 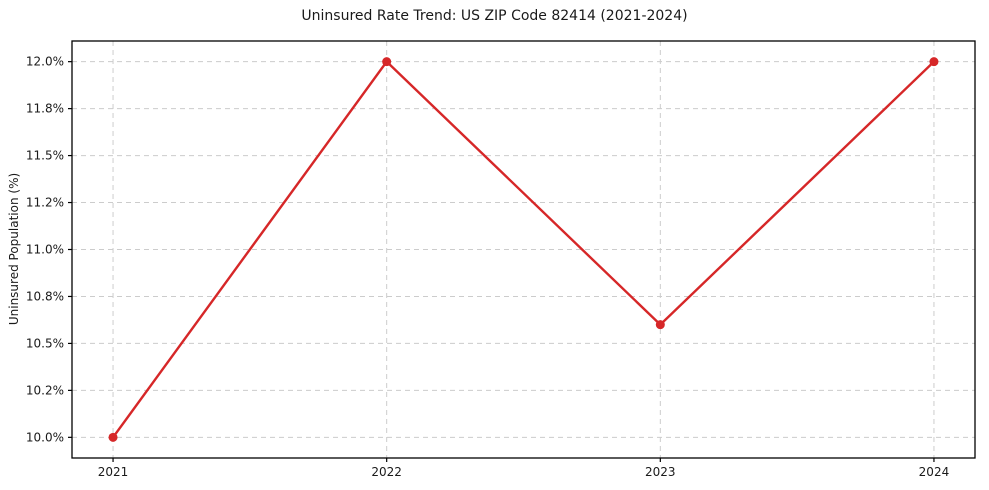 What do you see at coordinates (45, 437) in the screenshot?
I see `y-tick-label: 10.0%` at bounding box center [45, 437].